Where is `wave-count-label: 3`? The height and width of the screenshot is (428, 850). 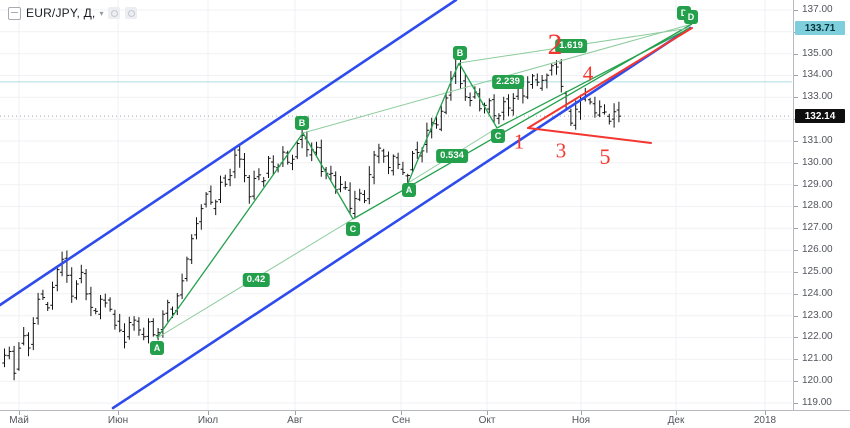 wave-count-label: 3 is located at coordinates (561, 150).